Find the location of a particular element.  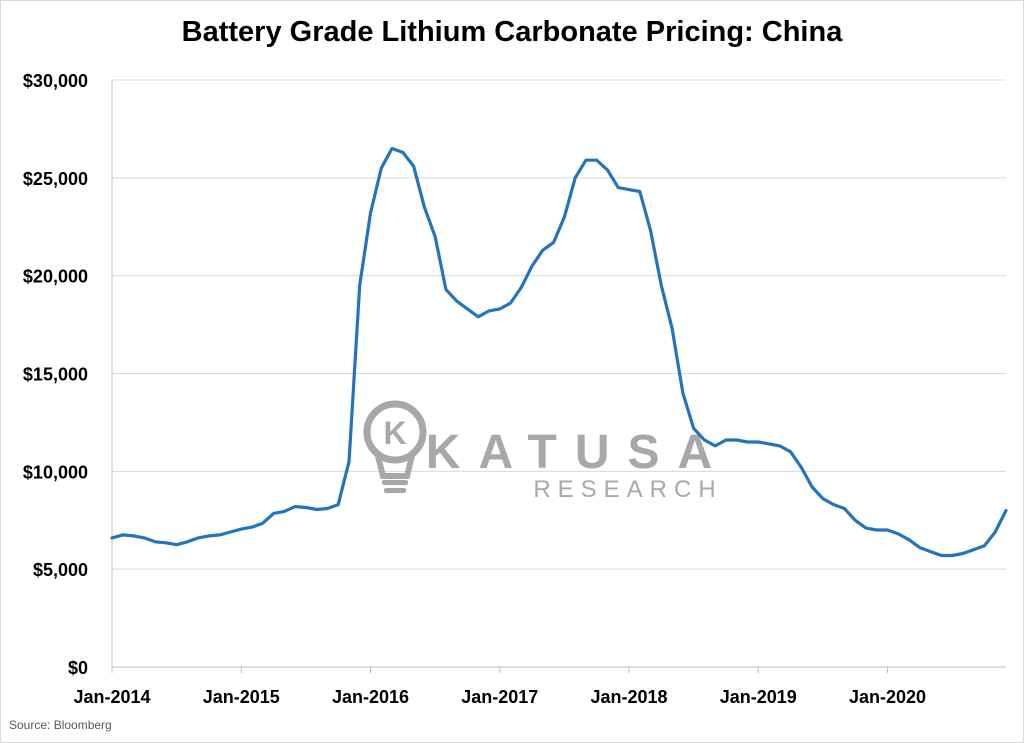

x-tick-label: Jan-2020 is located at coordinates (887, 697).